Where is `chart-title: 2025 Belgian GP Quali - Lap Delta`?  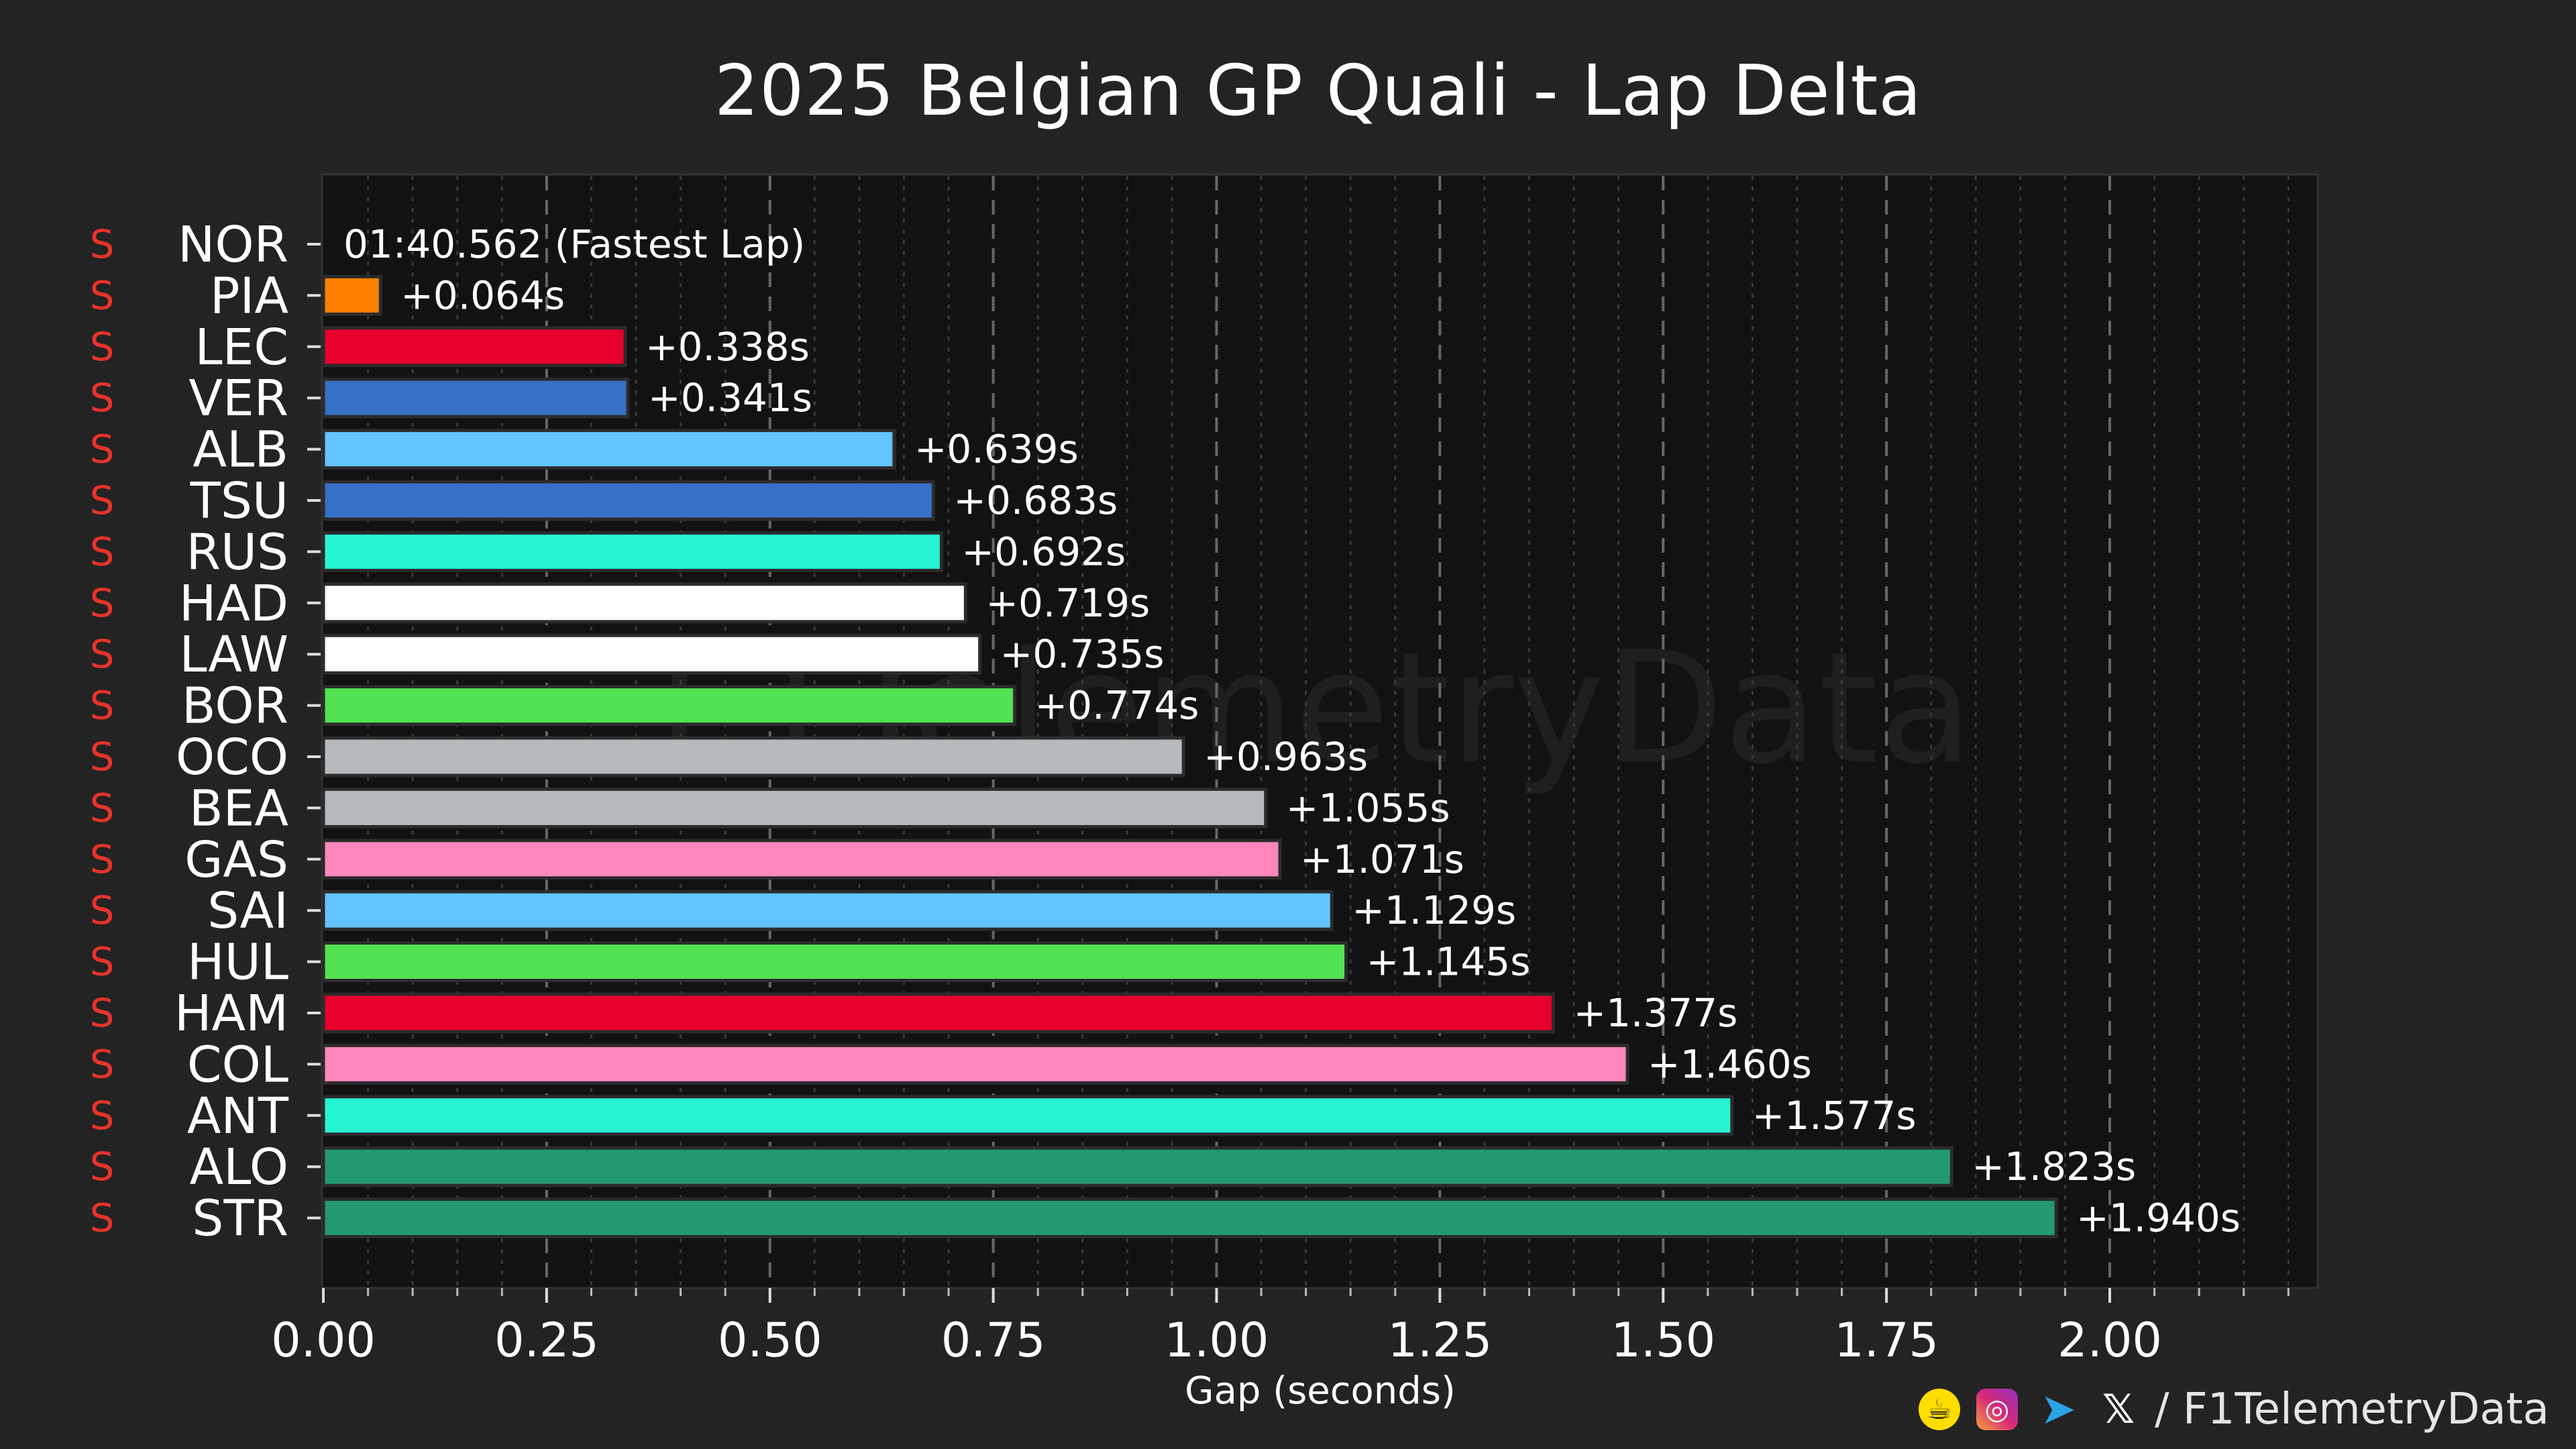
chart-title: 2025 Belgian GP Quali - Lap Delta is located at coordinates (1318, 90).